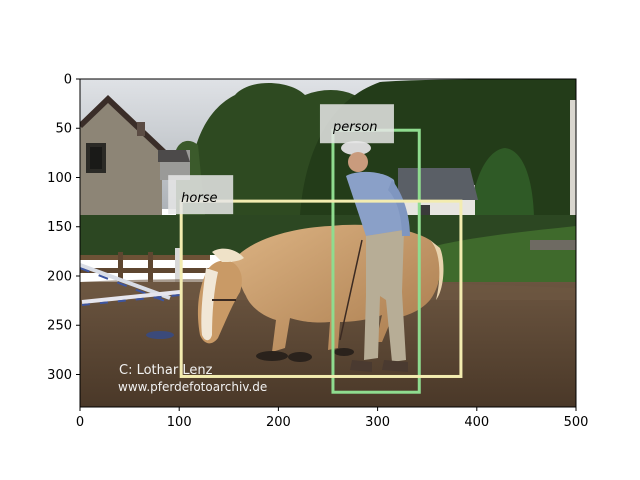 The height and width of the screenshot is (480, 640). I want to click on y-tick-label: 50, so click(63, 129).